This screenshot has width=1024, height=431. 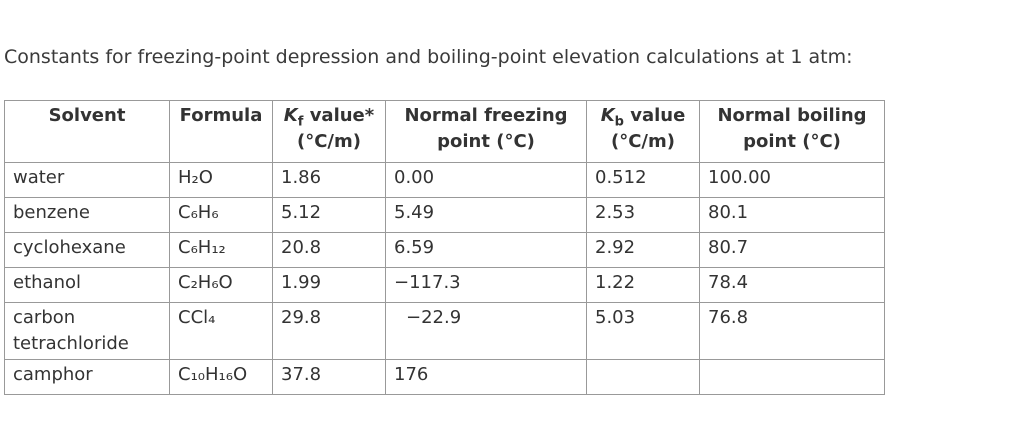 I want to click on header-cell: Normal freezing point (°C), so click(x=486, y=131).